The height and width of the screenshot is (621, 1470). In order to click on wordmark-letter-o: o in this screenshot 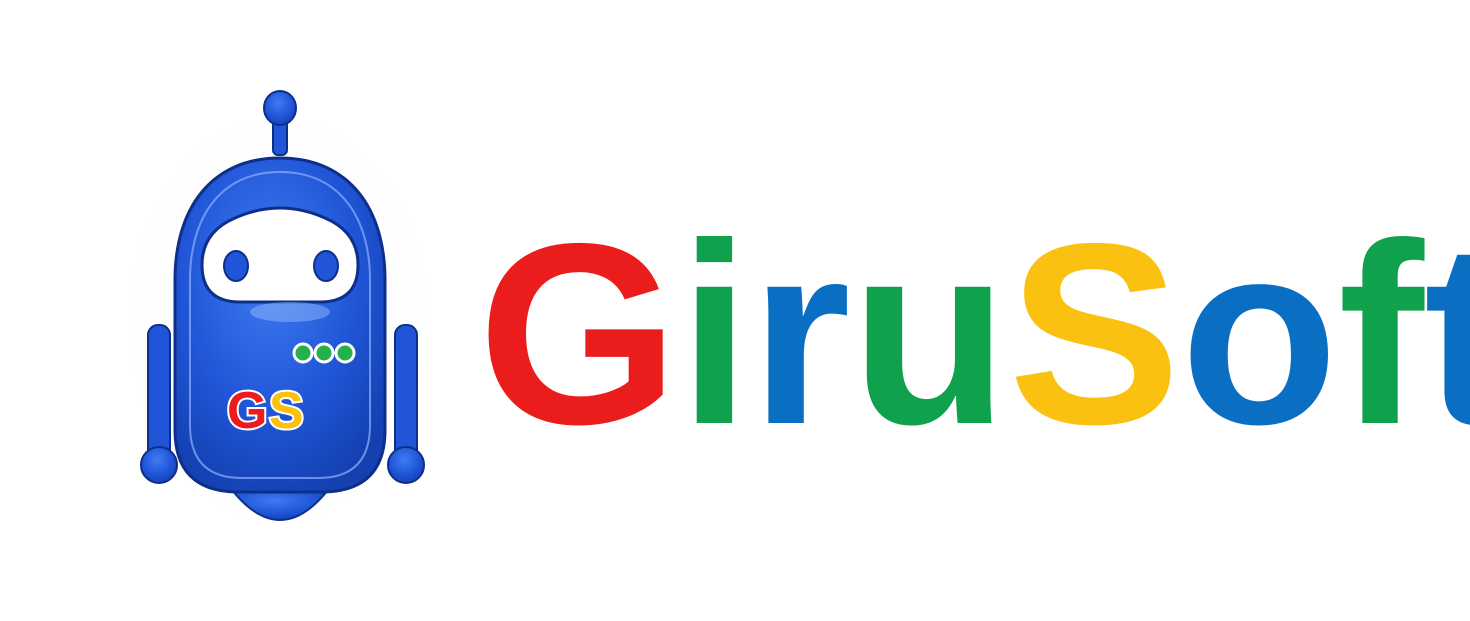, I will do `click(1259, 333)`.